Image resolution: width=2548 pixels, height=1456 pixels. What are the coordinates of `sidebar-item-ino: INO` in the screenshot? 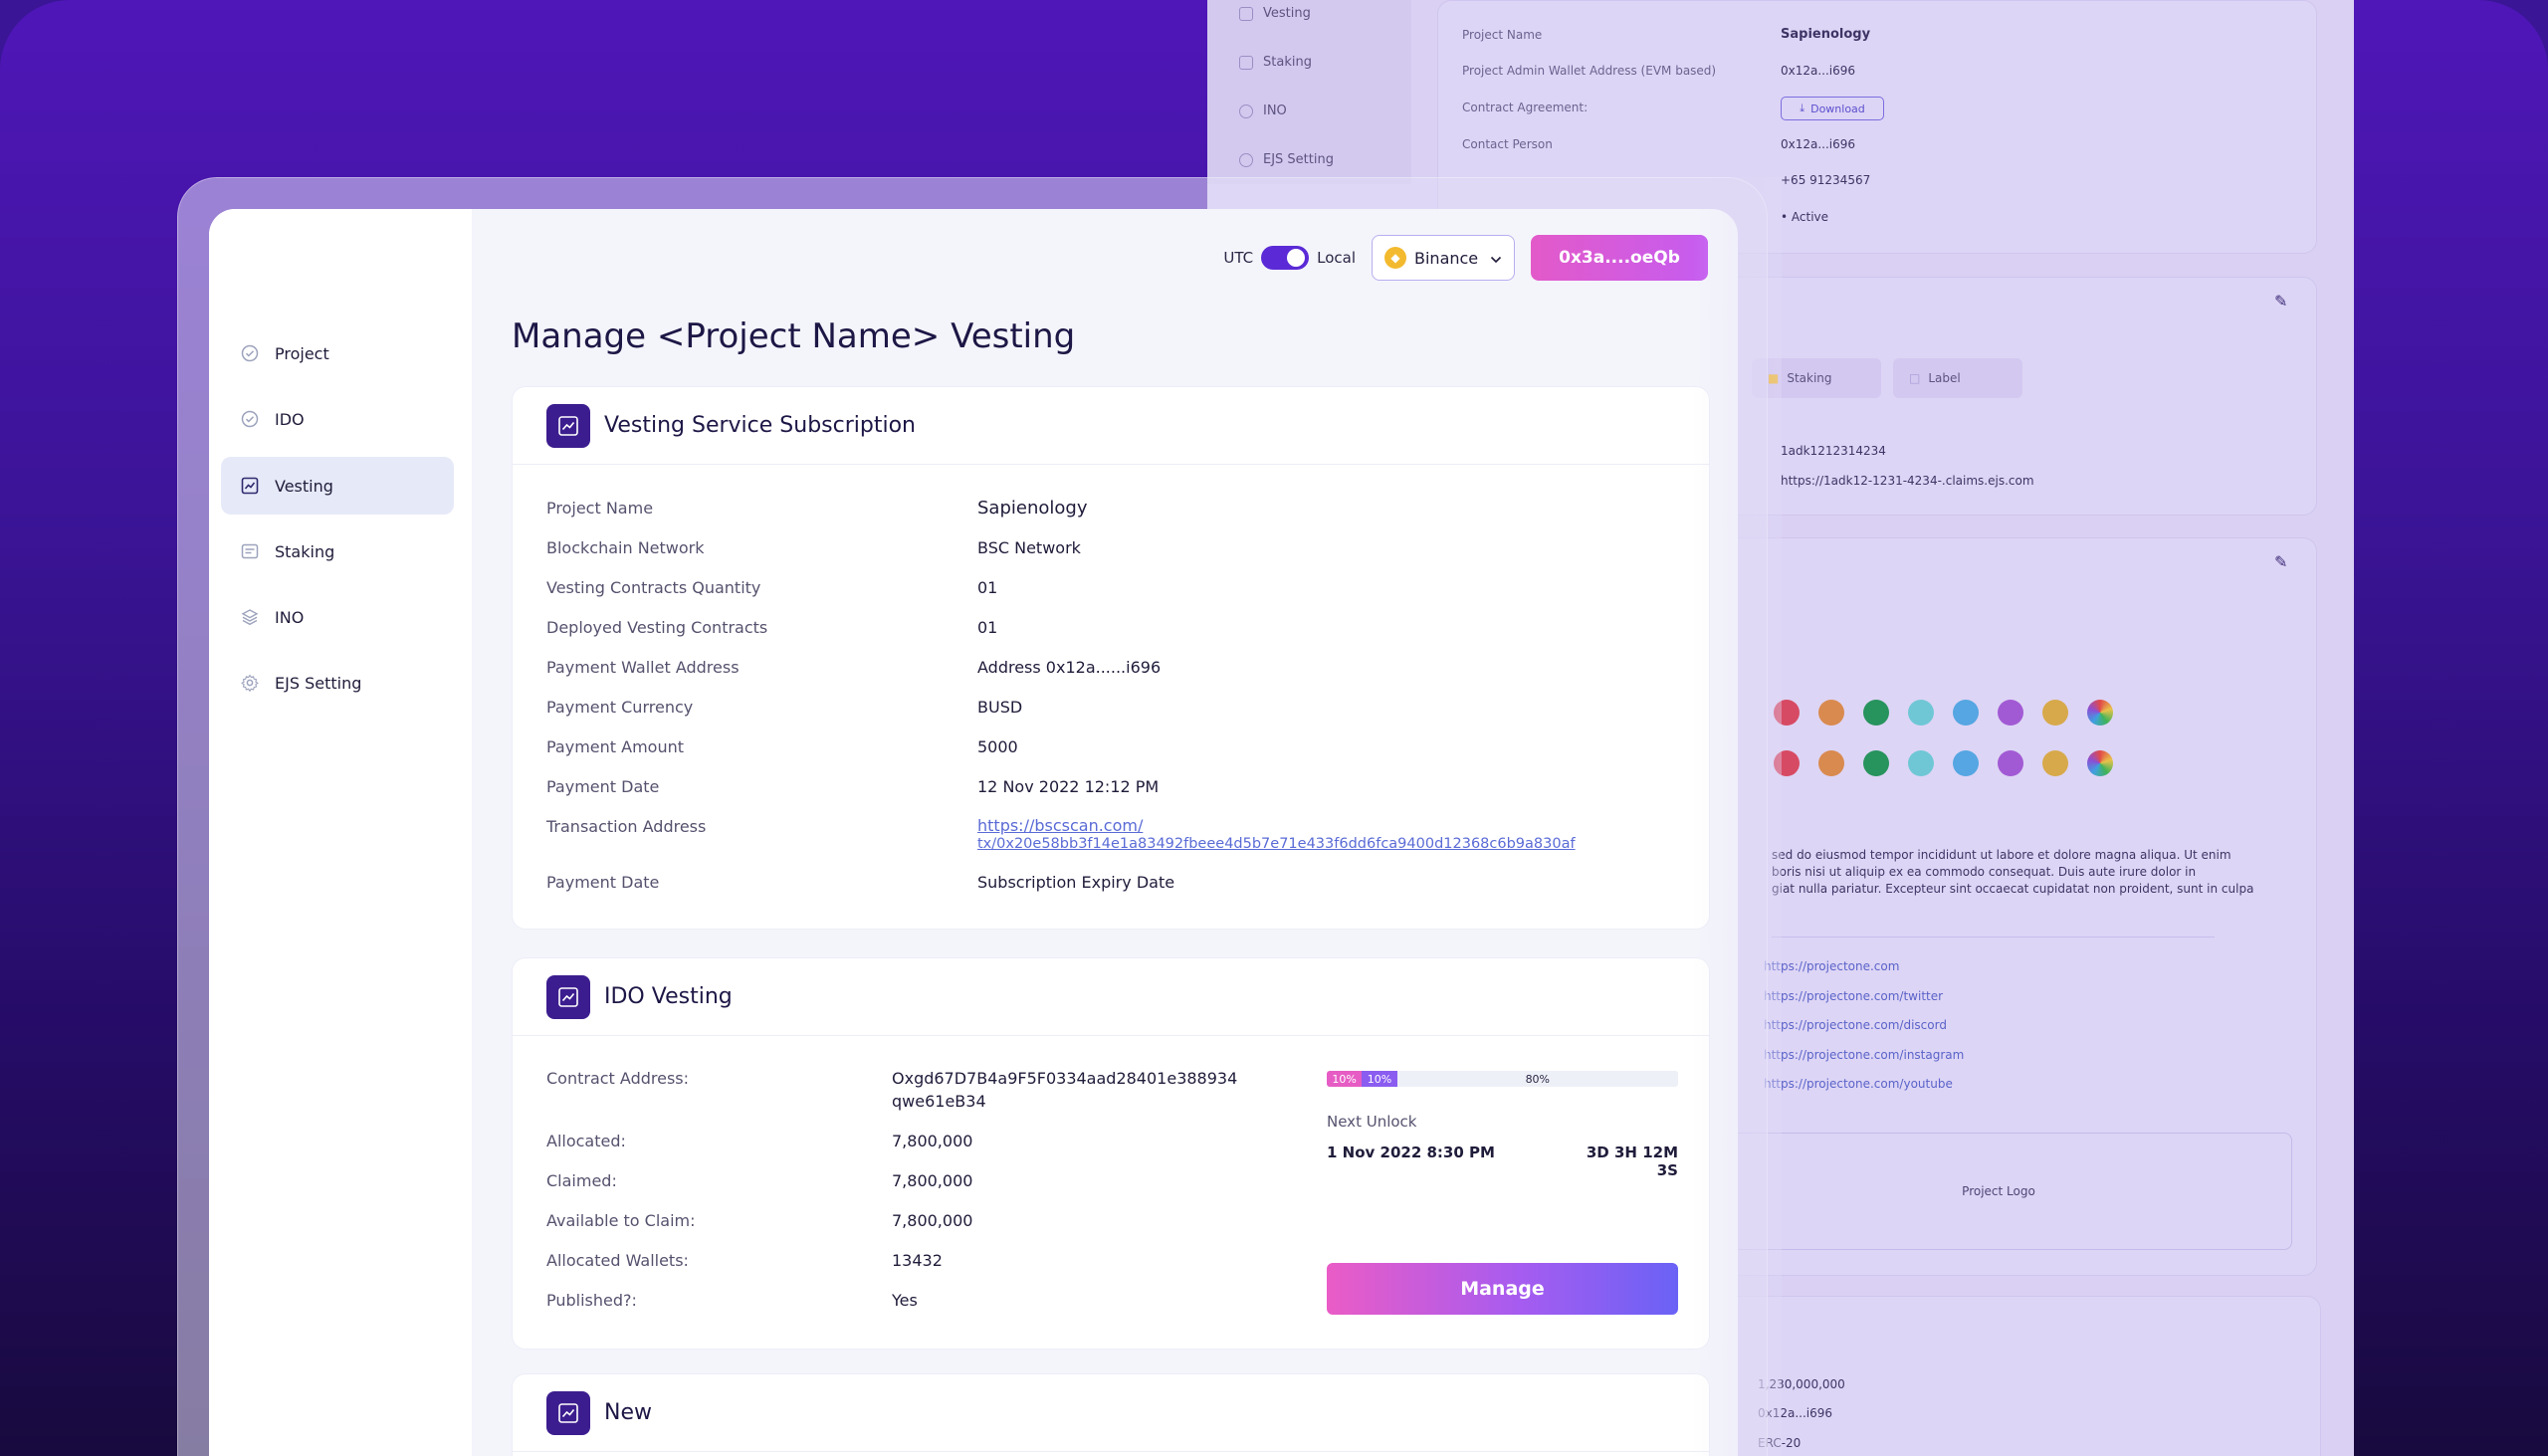 It's located at (337, 617).